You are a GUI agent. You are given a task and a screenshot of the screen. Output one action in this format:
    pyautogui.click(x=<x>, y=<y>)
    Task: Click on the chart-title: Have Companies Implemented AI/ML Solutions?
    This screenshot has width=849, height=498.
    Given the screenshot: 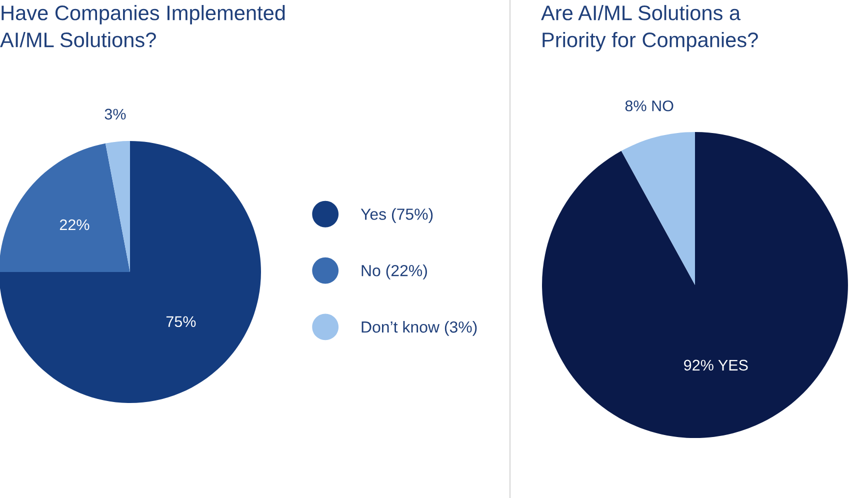 What is the action you would take?
    pyautogui.click(x=142, y=26)
    